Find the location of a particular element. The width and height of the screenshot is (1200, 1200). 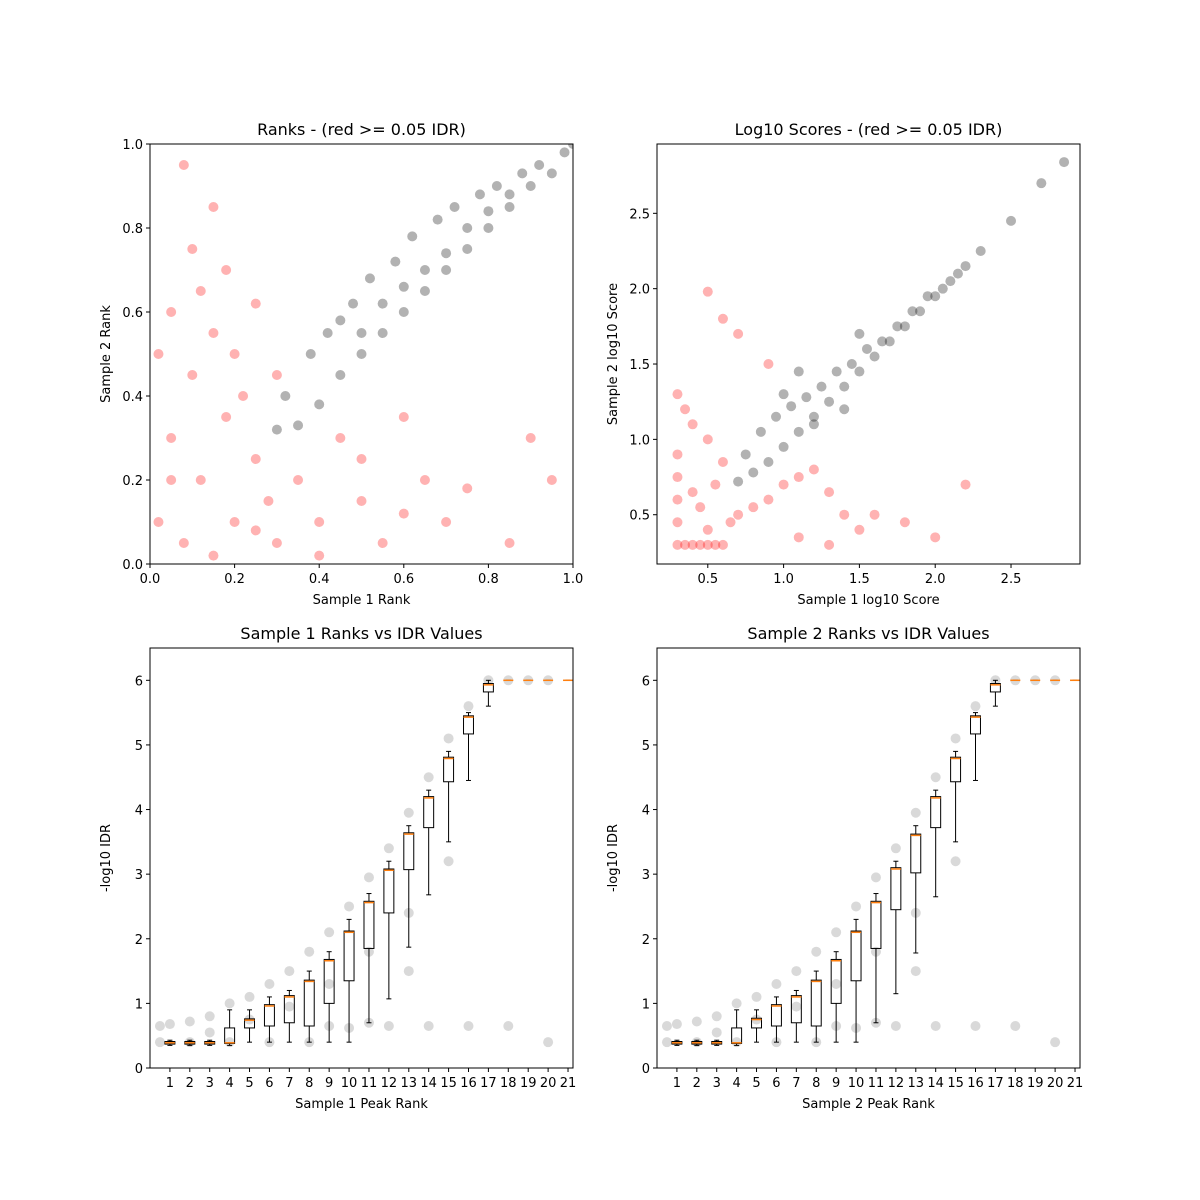

y-axis-label: Sample 2 log10 Score is located at coordinates (613, 354).